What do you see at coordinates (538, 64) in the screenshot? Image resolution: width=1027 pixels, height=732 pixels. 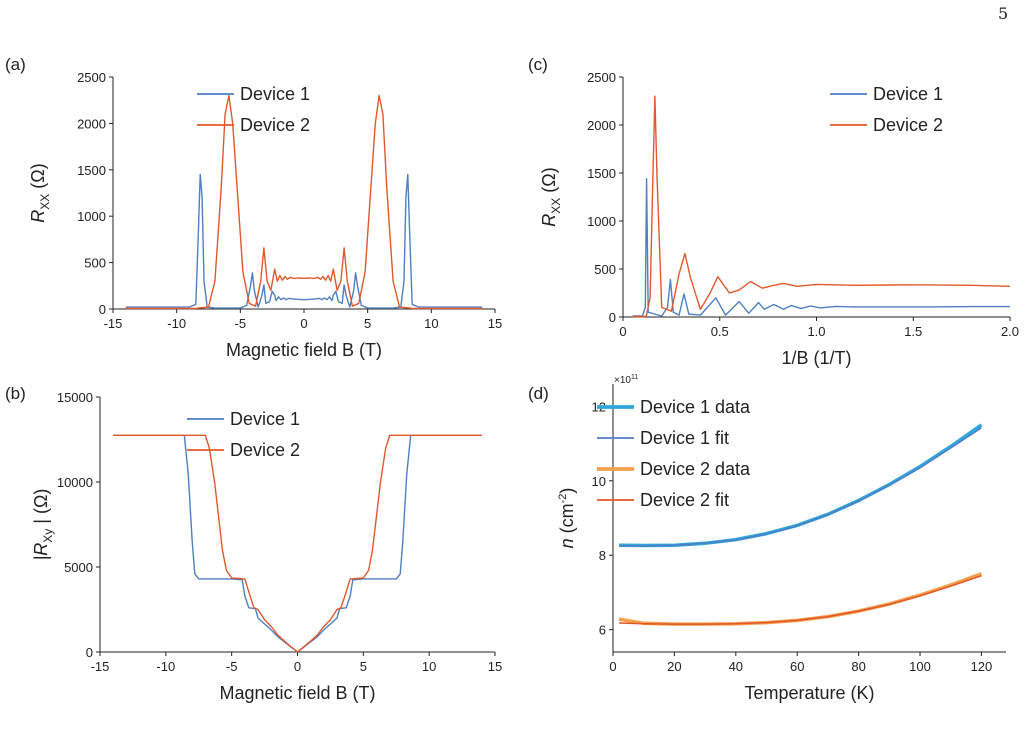 I see `panel-label-c: (c)` at bounding box center [538, 64].